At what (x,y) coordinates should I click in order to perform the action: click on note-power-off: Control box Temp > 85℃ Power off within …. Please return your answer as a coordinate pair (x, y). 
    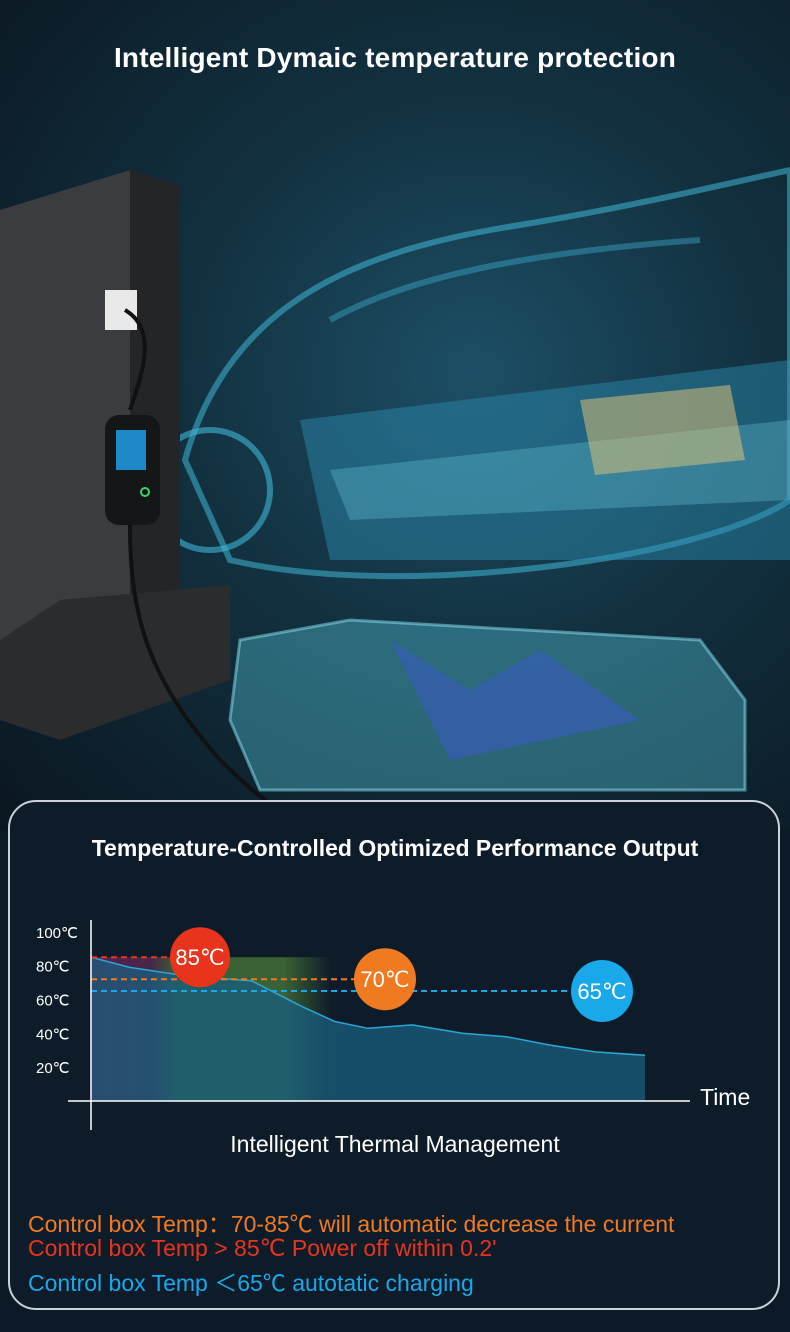
    Looking at the image, I should click on (262, 1248).